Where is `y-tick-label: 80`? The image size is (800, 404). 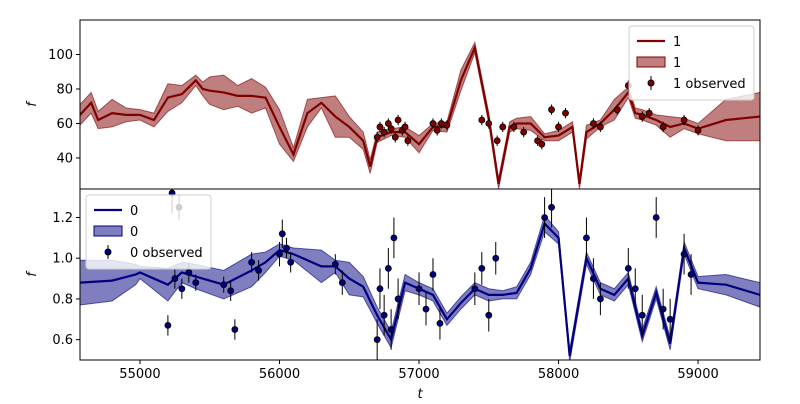 y-tick-label: 80 is located at coordinates (64, 89).